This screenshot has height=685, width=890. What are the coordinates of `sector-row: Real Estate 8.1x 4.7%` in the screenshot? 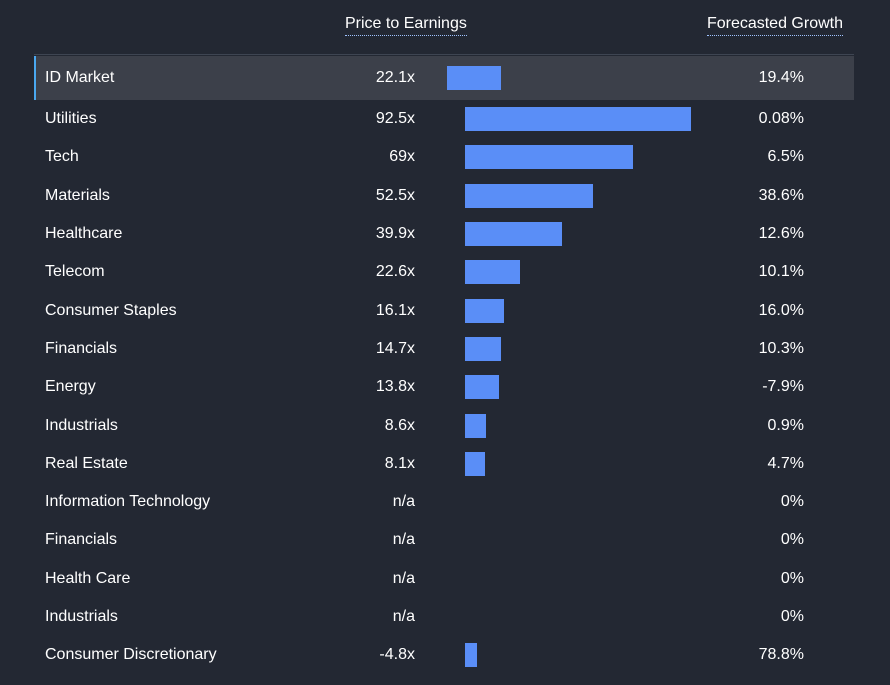 It's located at (444, 464).